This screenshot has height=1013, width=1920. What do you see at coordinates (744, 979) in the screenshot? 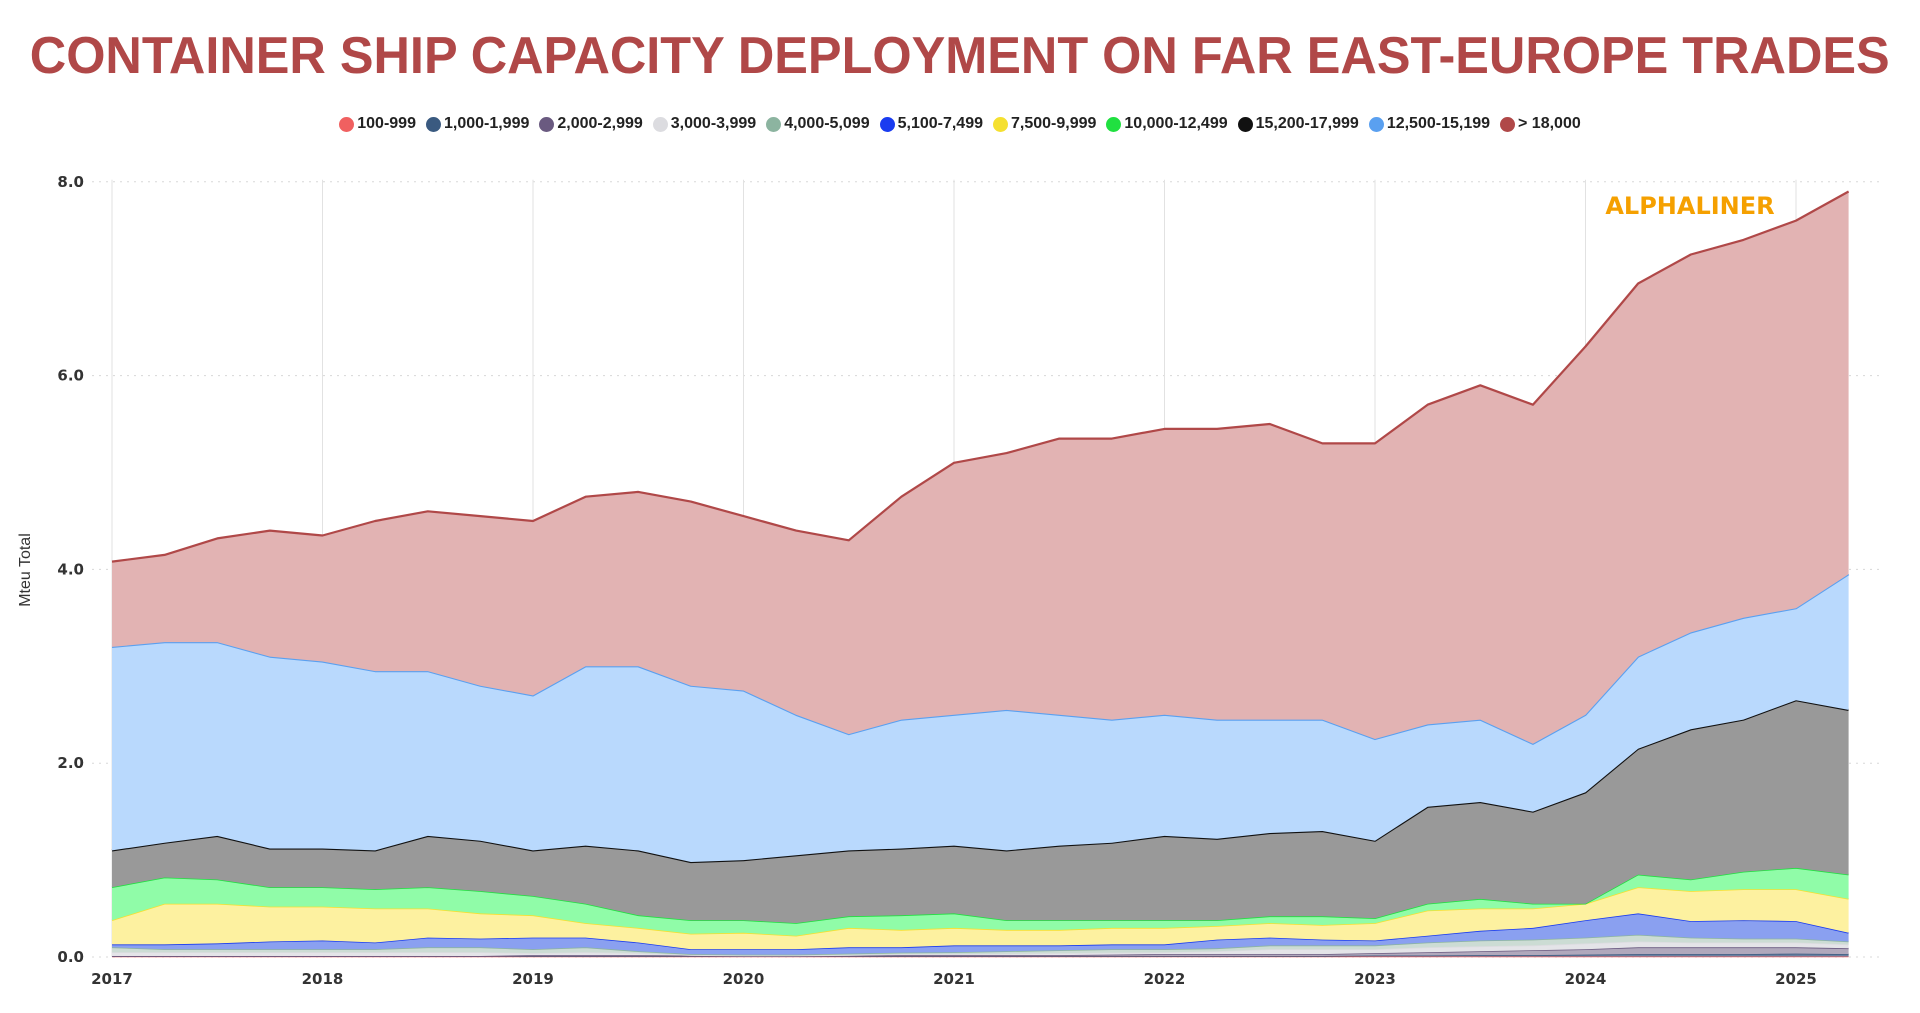
I see `x-tick-label: 2020` at bounding box center [744, 979].